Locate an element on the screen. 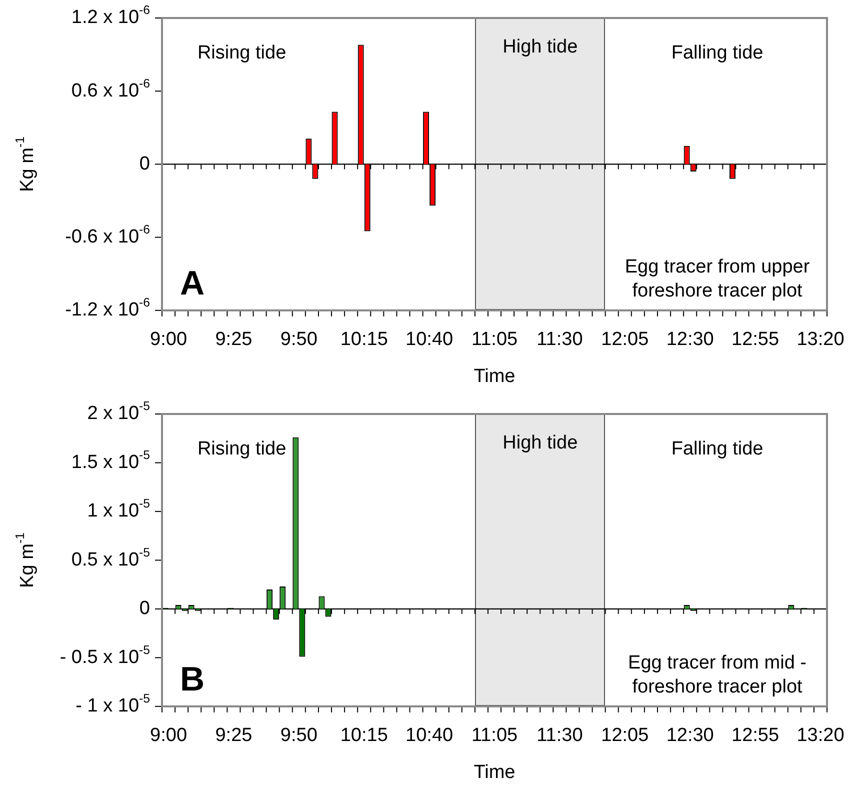 The image size is (855, 792). annotation: B is located at coordinates (192, 679).